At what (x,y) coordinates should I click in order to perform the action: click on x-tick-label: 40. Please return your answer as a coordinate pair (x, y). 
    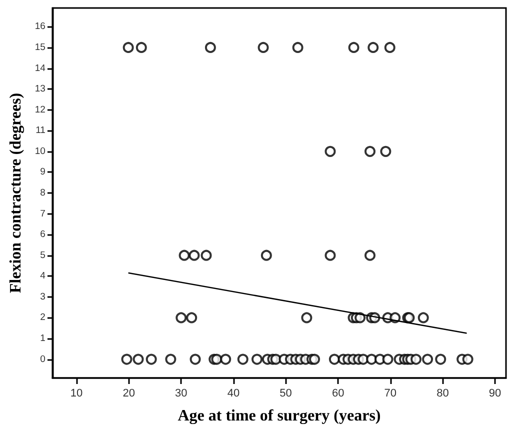
    Looking at the image, I should click on (233, 394).